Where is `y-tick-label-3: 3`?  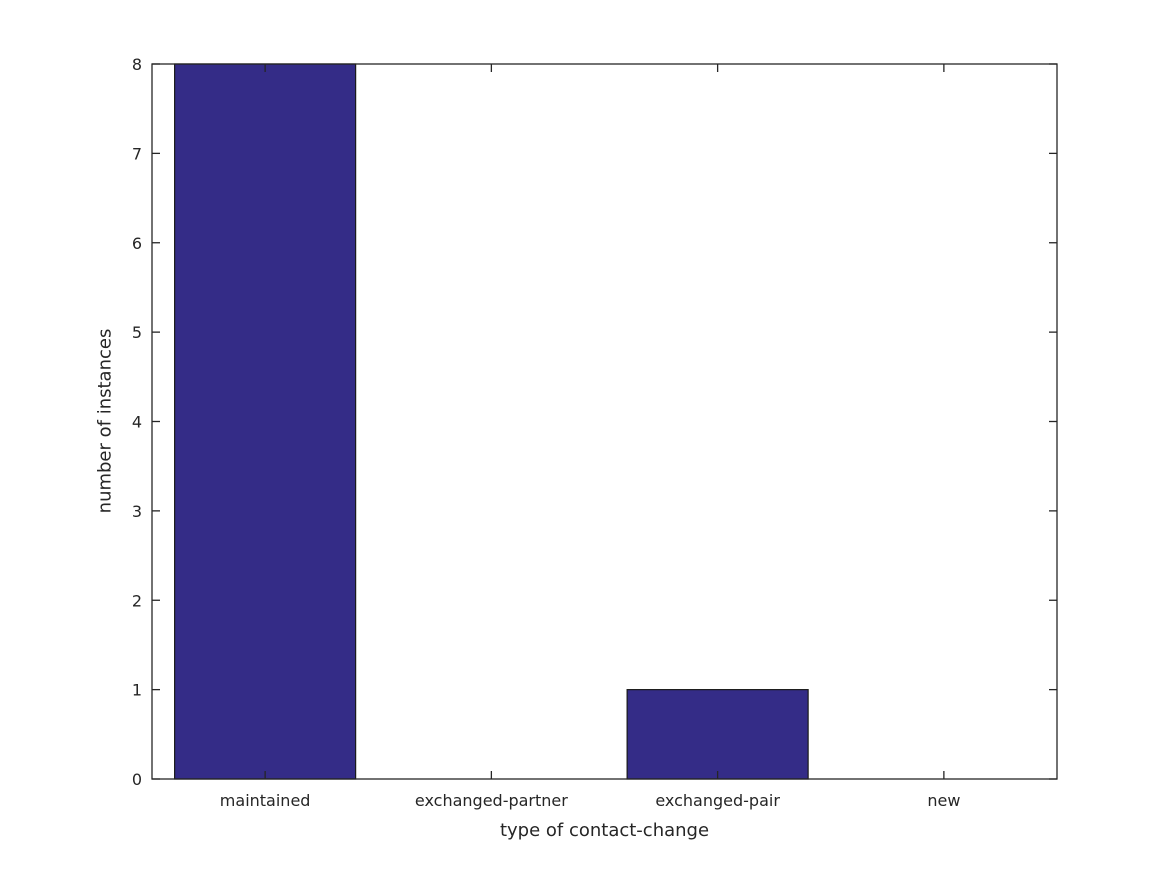
y-tick-label-3: 3 is located at coordinates (137, 511).